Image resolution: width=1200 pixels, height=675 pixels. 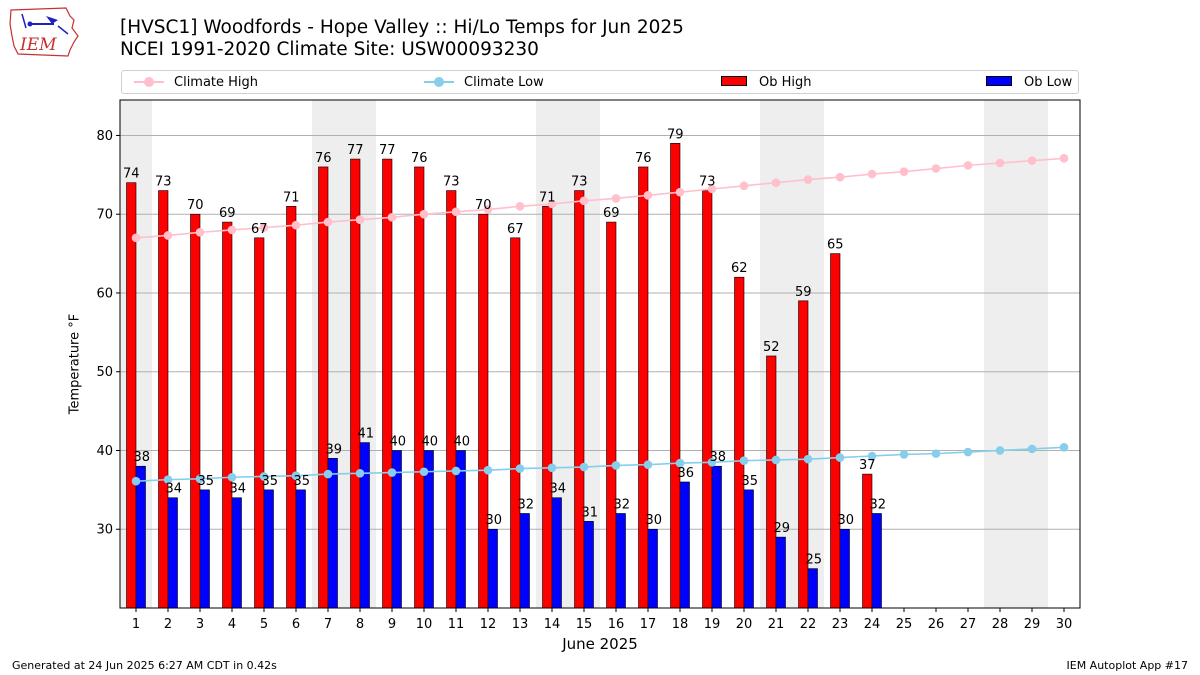 I want to click on x-tick-label: 6, so click(x=296, y=624).